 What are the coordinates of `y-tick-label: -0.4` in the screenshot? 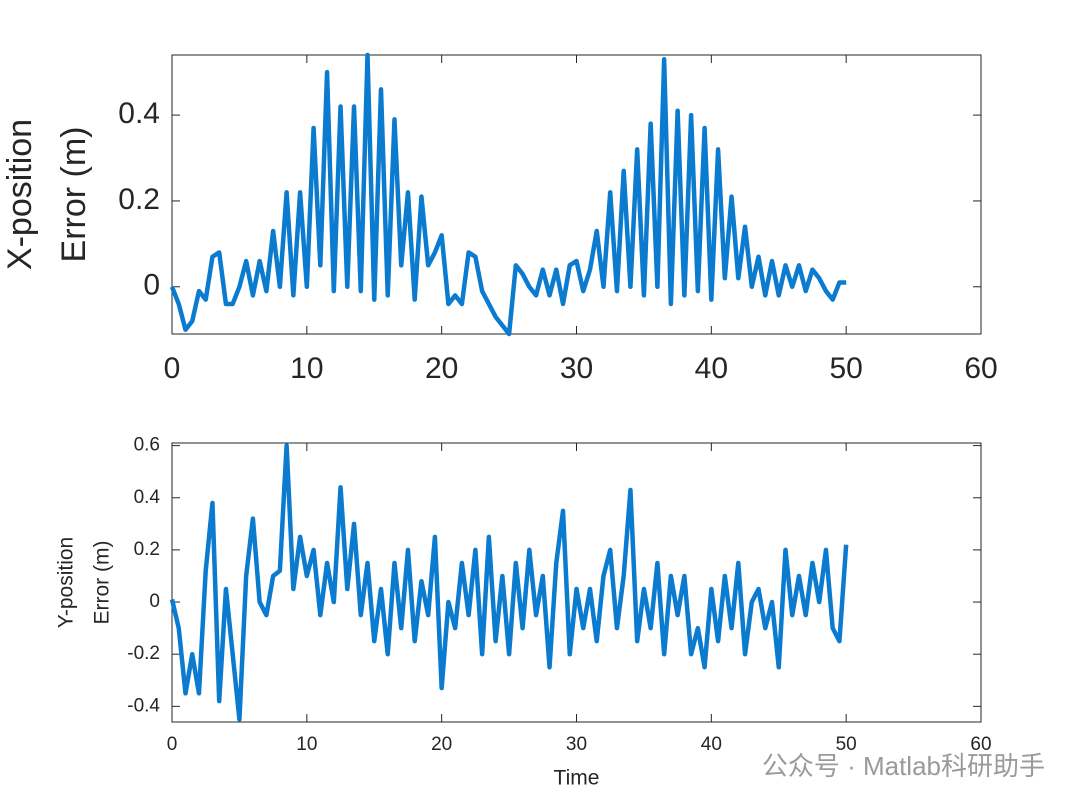 It's located at (143, 705).